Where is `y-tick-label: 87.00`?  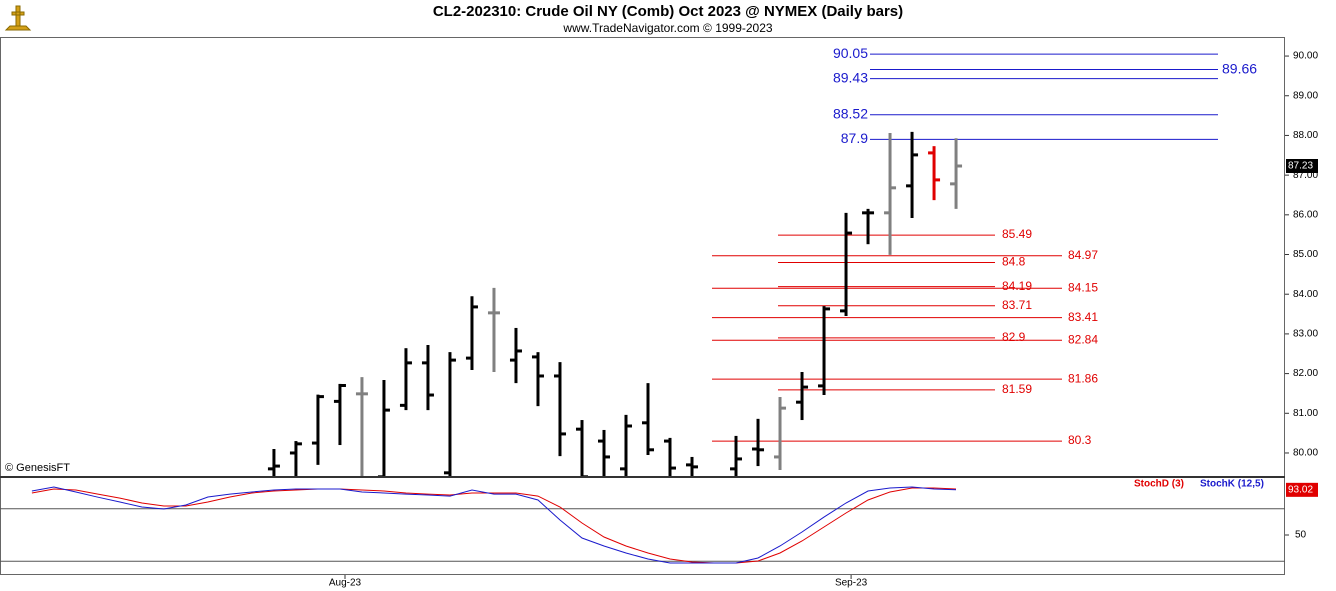 y-tick-label: 87.00 is located at coordinates (1305, 175).